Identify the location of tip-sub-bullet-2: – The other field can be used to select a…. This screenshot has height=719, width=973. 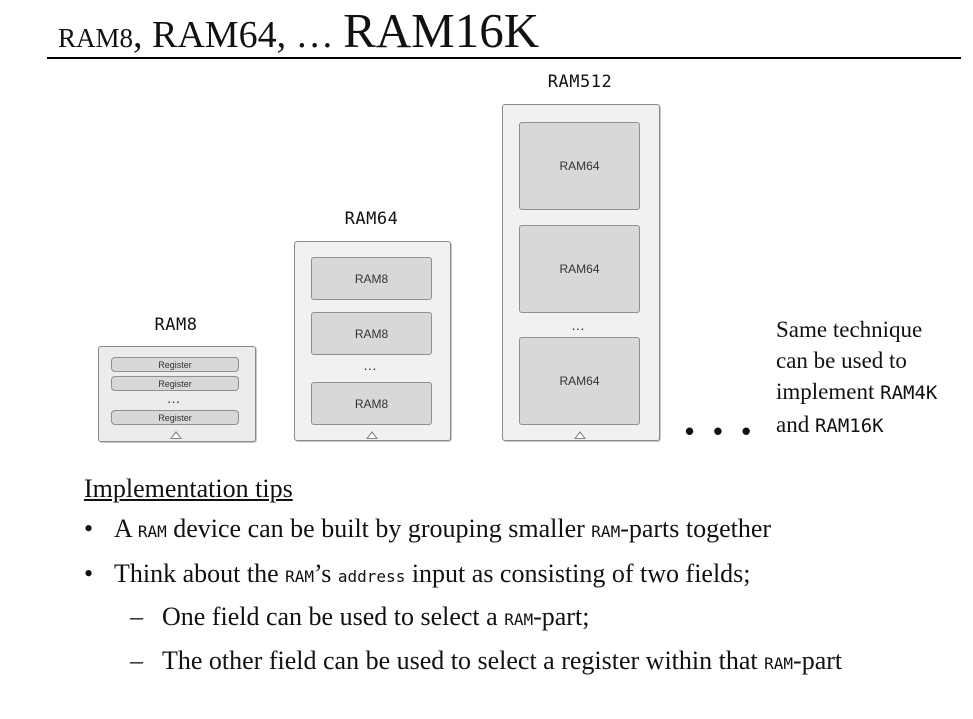
(486, 661).